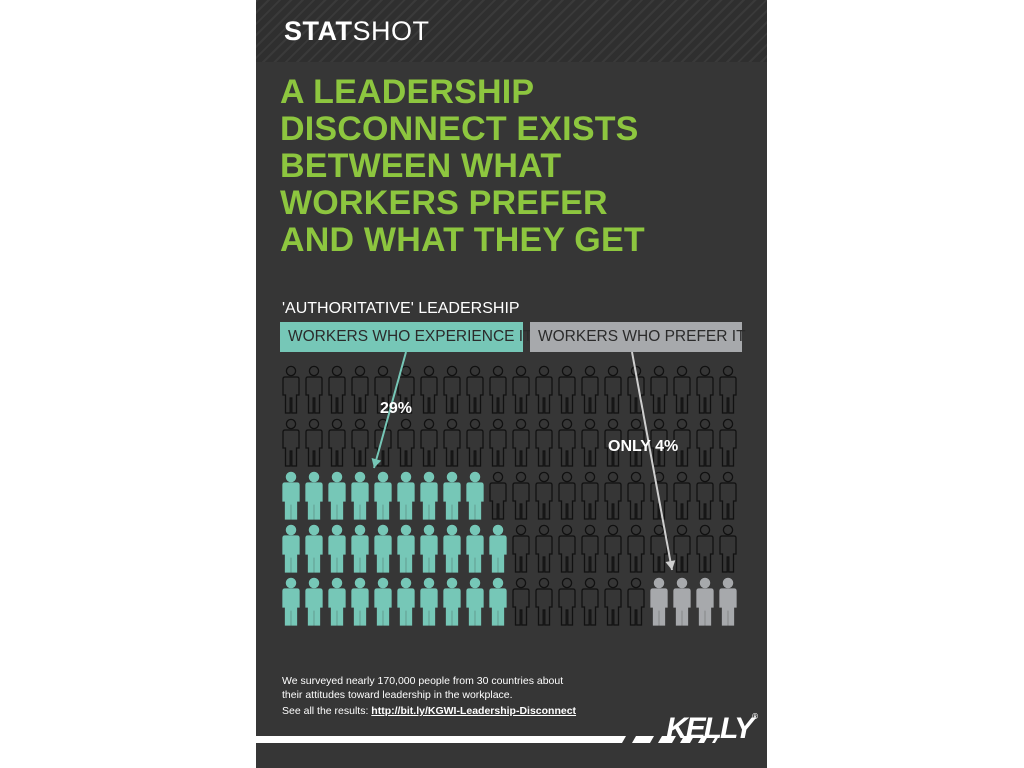  I want to click on brand-band, so click(511, 31).